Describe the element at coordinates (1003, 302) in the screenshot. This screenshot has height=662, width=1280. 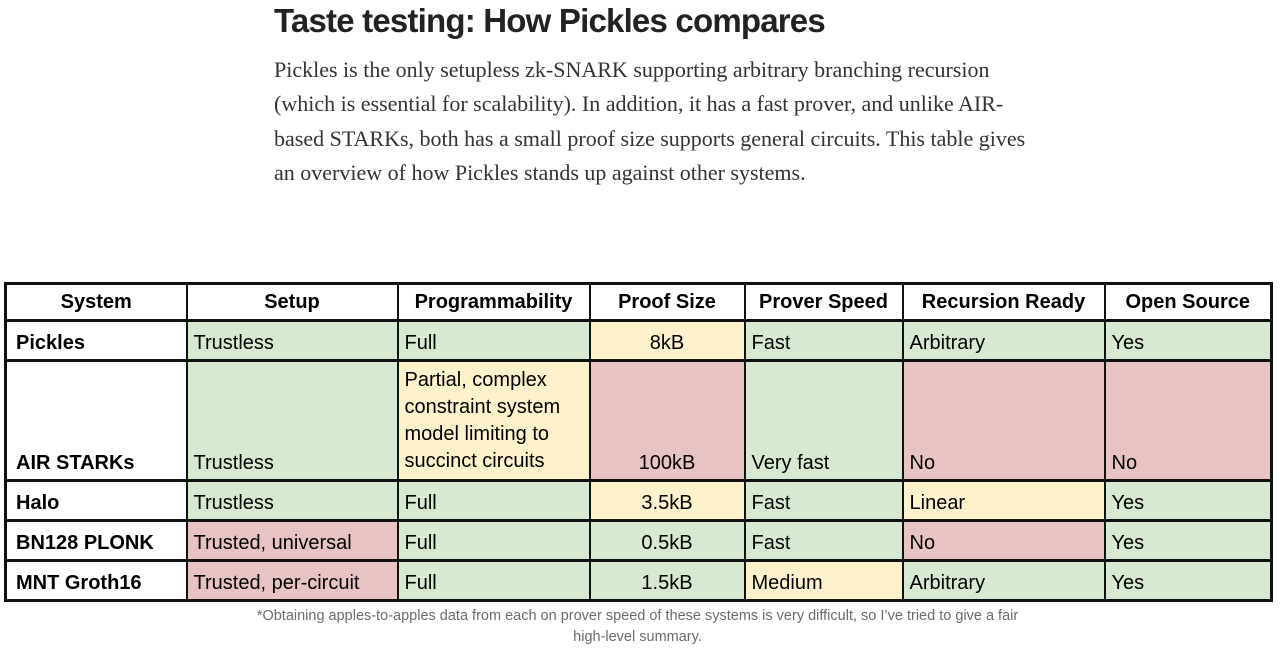
I see `header-recursion-ready: Recursion Ready` at that location.